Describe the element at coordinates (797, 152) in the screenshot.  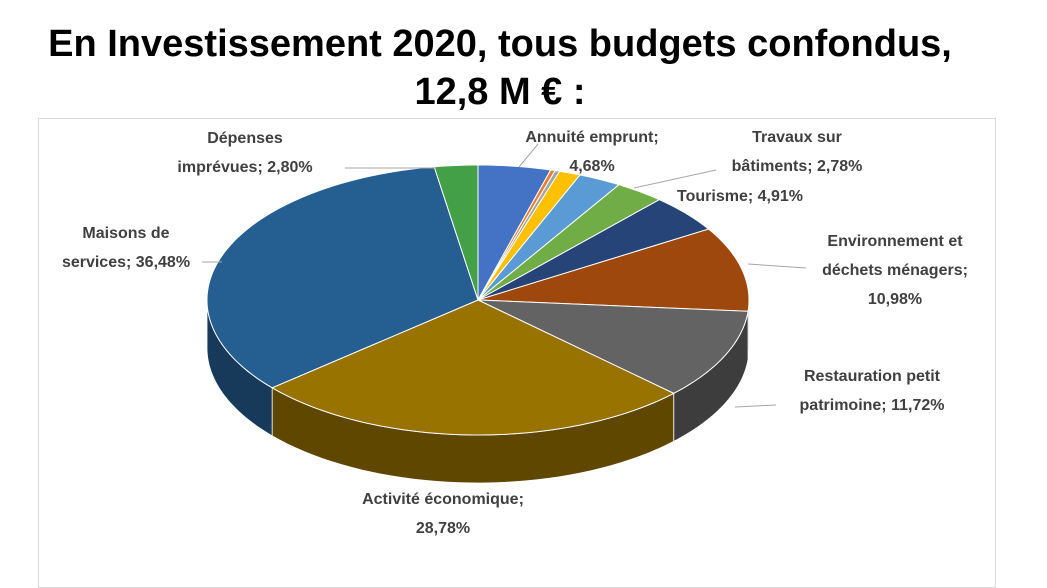
I see `data-label-4: Travaux sur bâtiments; 2,78%` at that location.